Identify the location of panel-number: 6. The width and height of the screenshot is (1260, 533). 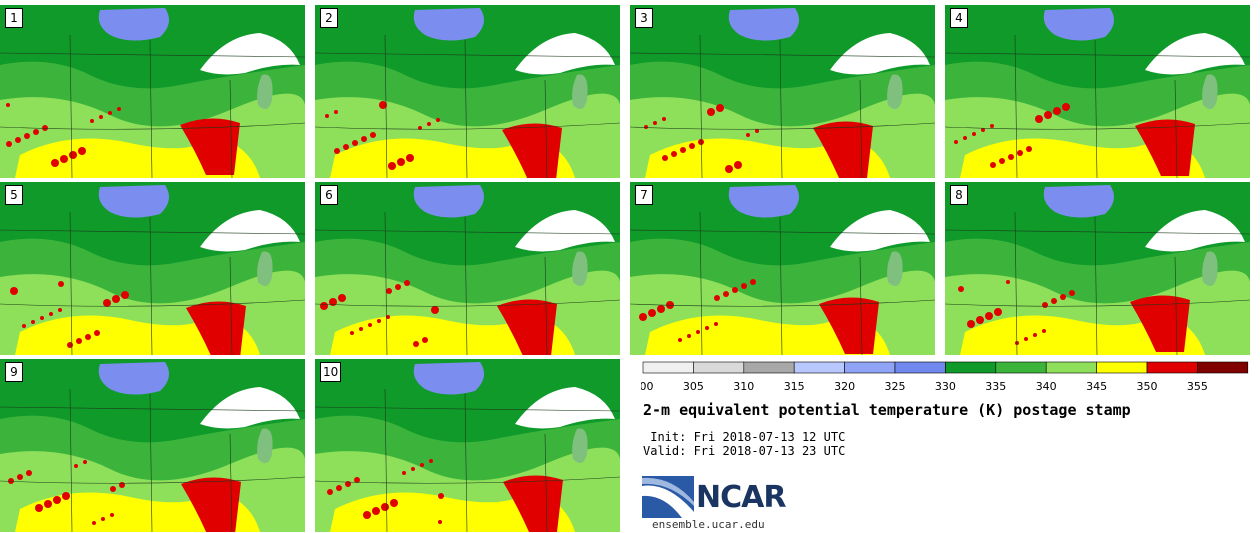
(329, 195).